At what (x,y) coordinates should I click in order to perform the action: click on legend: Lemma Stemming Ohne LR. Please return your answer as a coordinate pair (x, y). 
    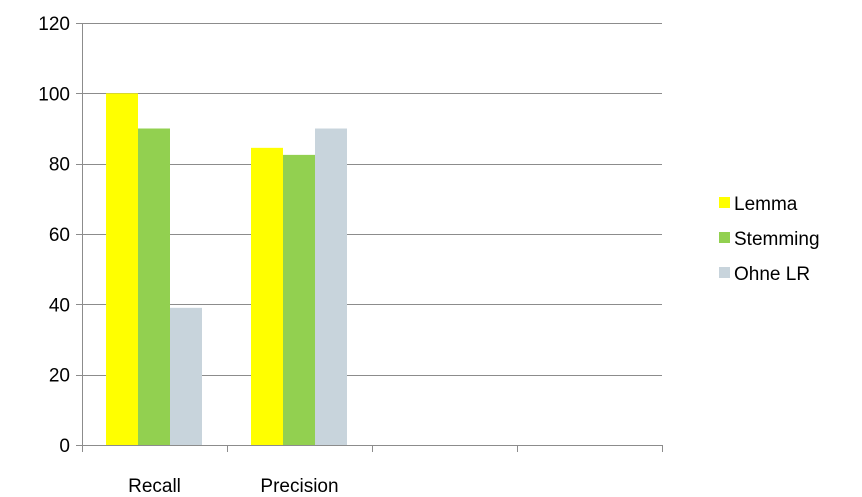
    Looking at the image, I should click on (769, 239).